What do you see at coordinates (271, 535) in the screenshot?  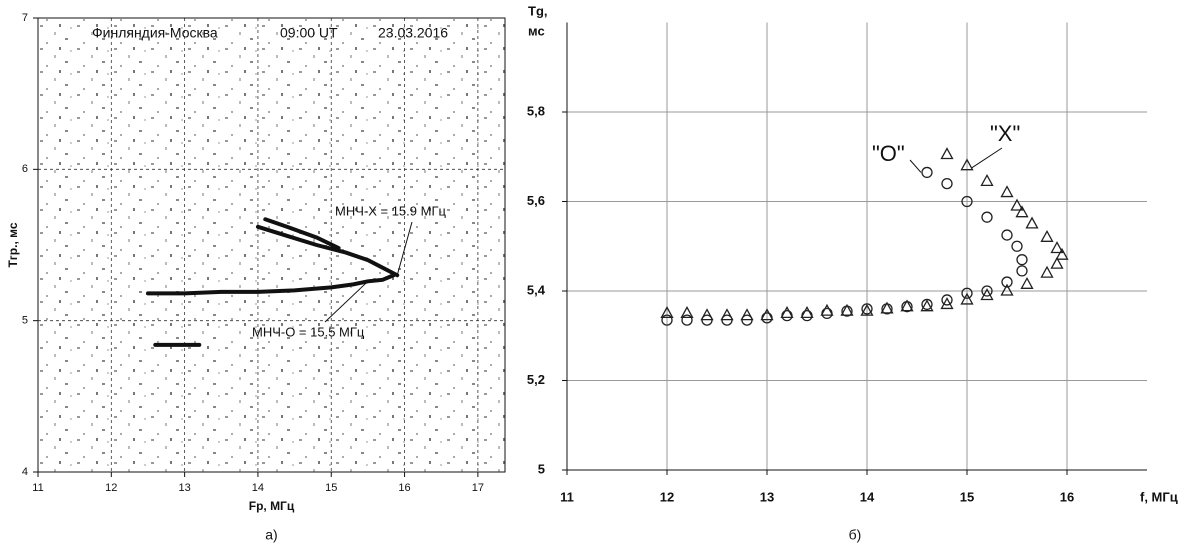 I see `panel-label: а)` at bounding box center [271, 535].